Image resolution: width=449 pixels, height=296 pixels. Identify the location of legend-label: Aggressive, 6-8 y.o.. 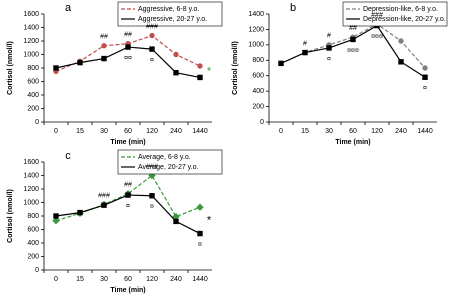
(168, 9).